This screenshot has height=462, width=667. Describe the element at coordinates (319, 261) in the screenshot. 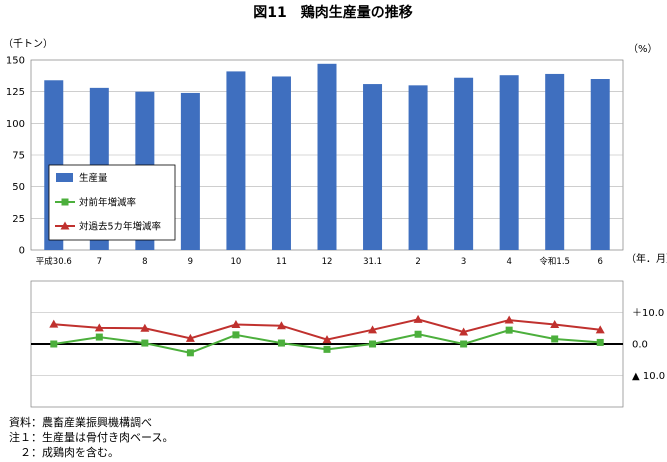

I see `bar-x-axis-ticks: 平成30.6 7 8 9 10 11 12 31.1 2 3 4 令和1.5 6` at that location.